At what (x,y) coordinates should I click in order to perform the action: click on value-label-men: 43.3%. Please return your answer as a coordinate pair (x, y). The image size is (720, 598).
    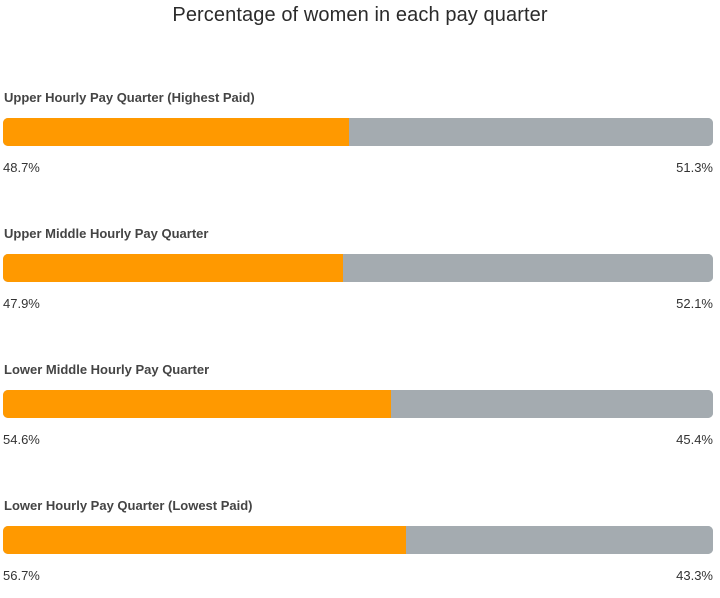
    Looking at the image, I should click on (694, 575).